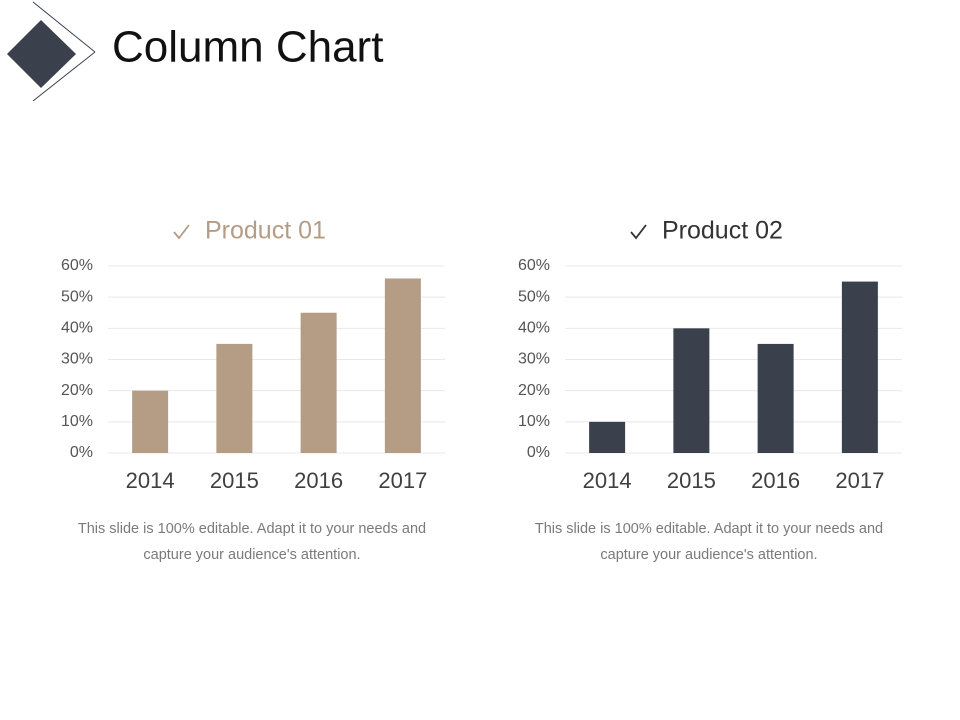 Image resolution: width=960 pixels, height=720 pixels. What do you see at coordinates (247, 47) in the screenshot?
I see `slide-title: Column Chart` at bounding box center [247, 47].